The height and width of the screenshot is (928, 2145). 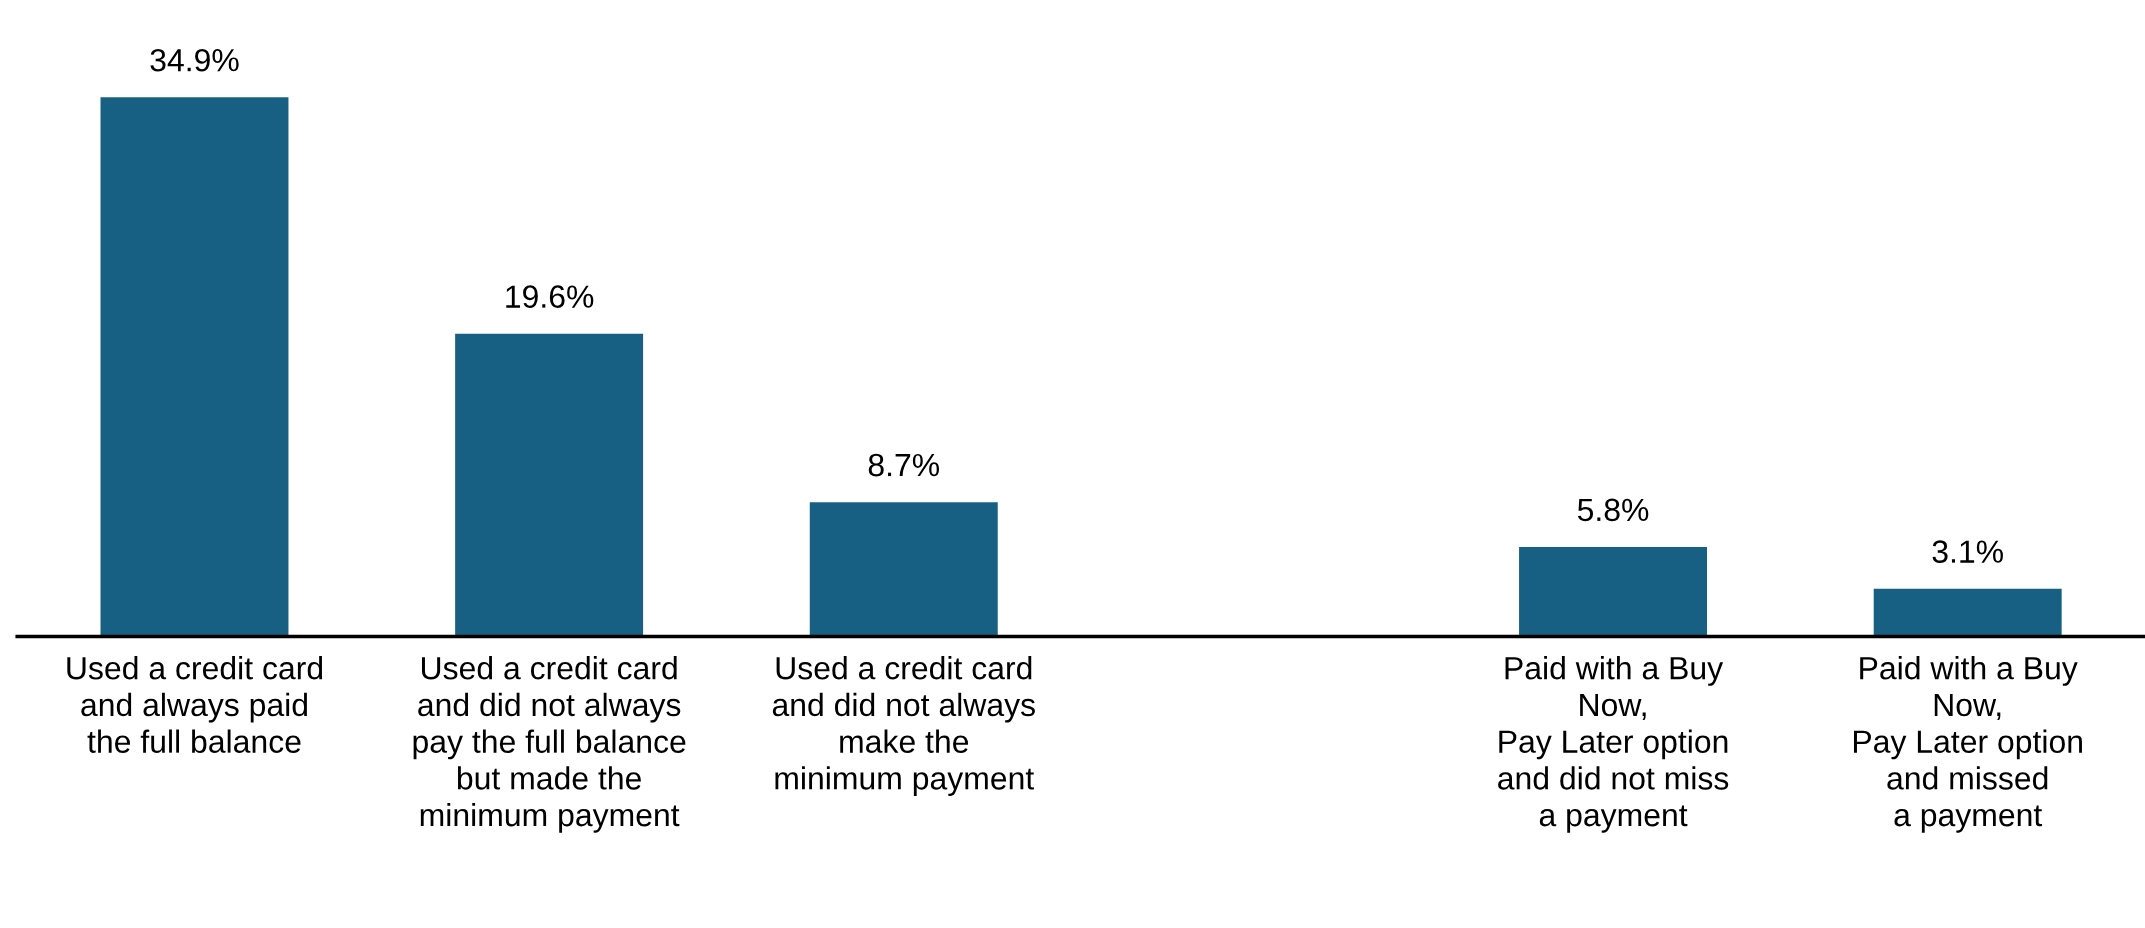 What do you see at coordinates (550, 296) in the screenshot?
I see `data-label: 19.6%` at bounding box center [550, 296].